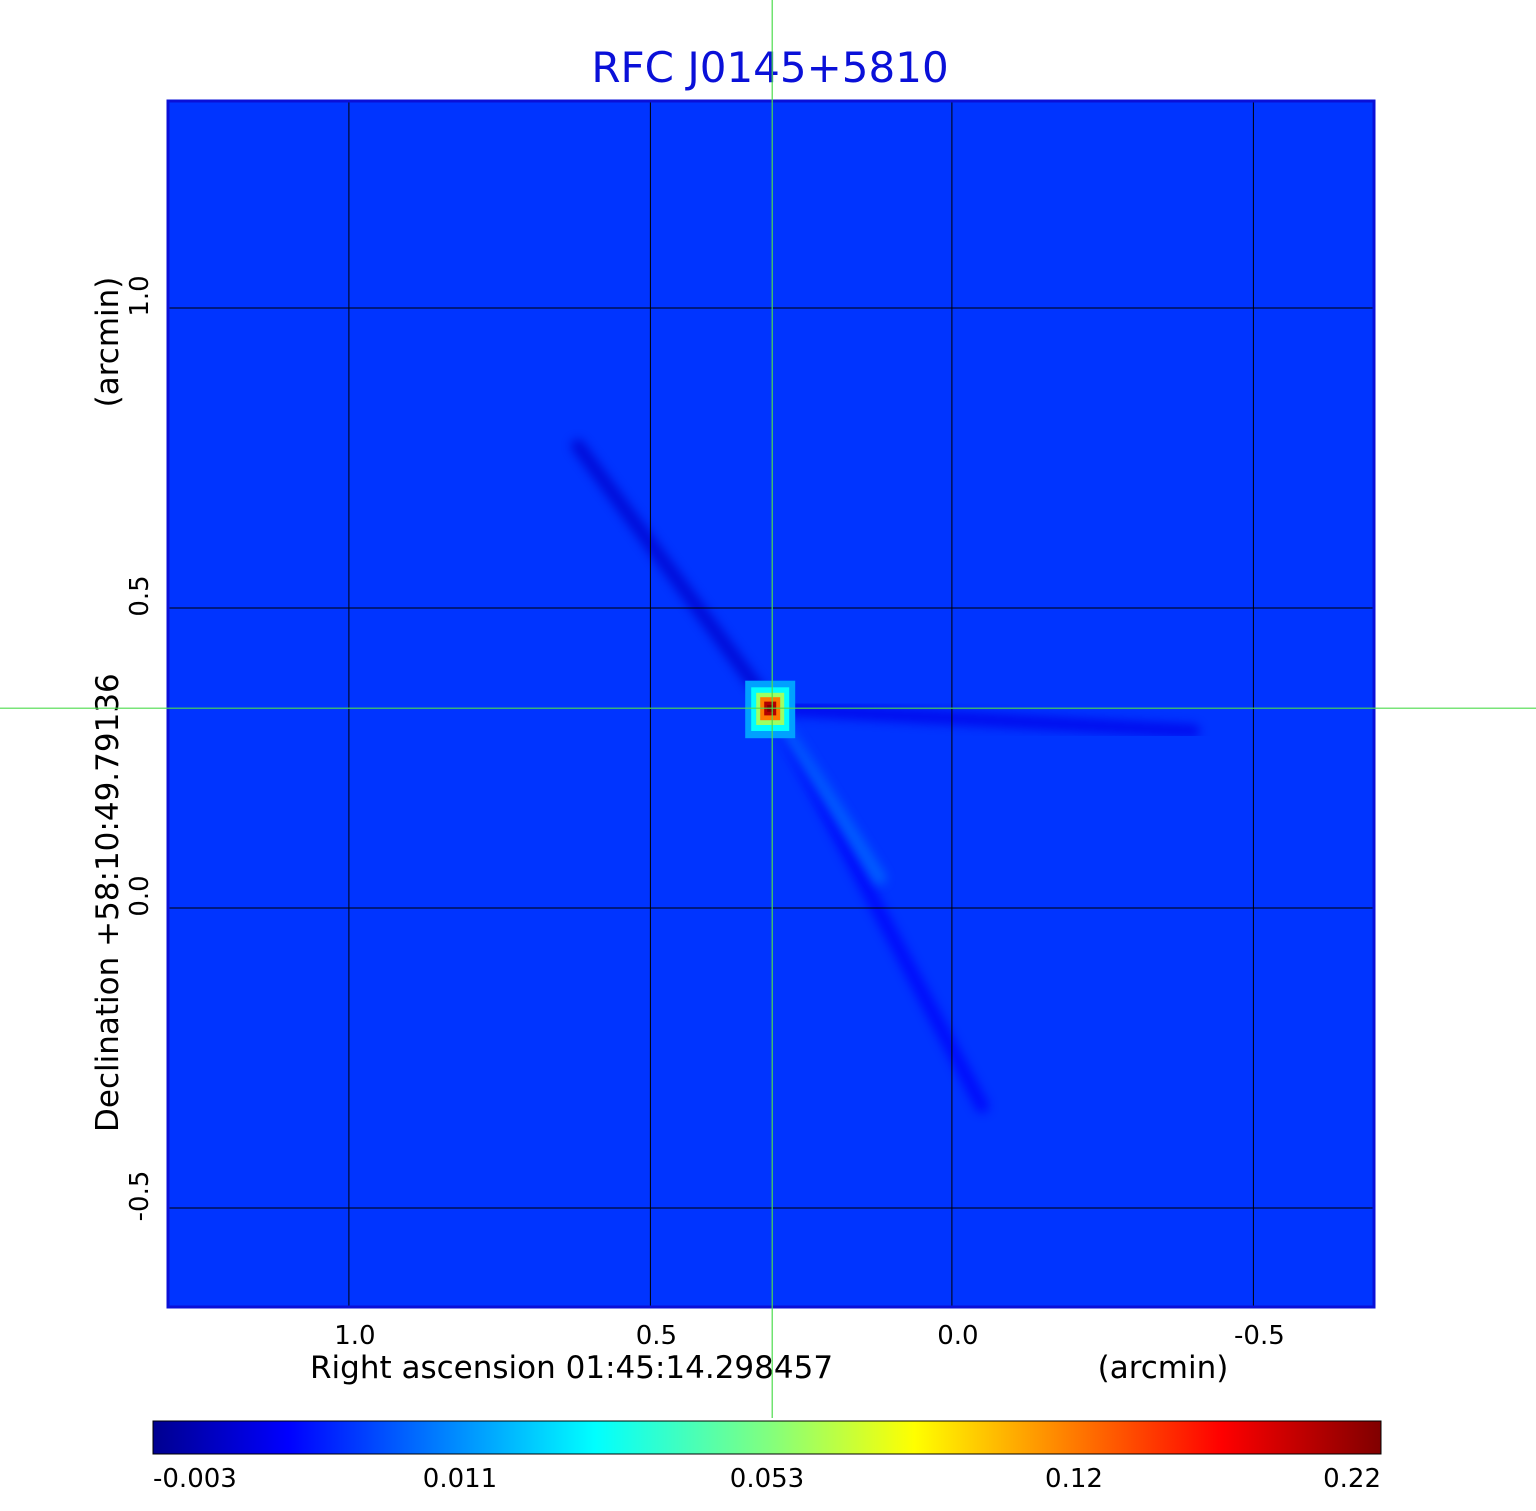 The image size is (1536, 1511). Describe the element at coordinates (140, 1196) in the screenshot. I see `y-tick-label: -0.5` at that location.